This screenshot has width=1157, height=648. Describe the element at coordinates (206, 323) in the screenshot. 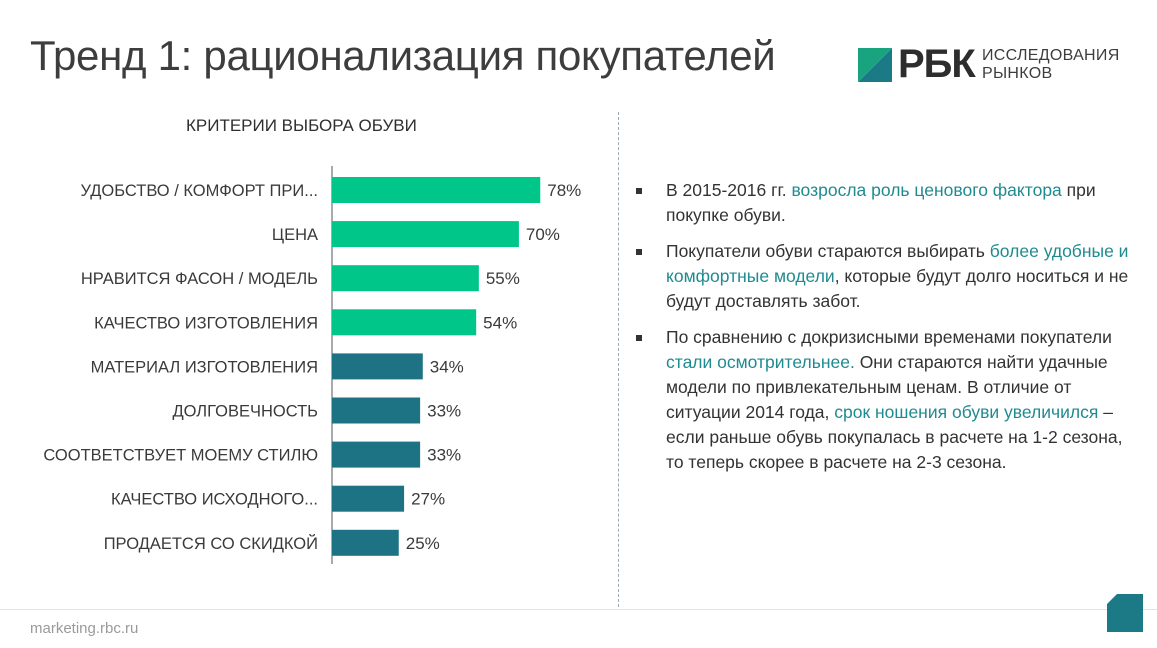

I see `category-label: КАЧЕСТВО ИЗГОТОВЛЕНИЯ` at that location.